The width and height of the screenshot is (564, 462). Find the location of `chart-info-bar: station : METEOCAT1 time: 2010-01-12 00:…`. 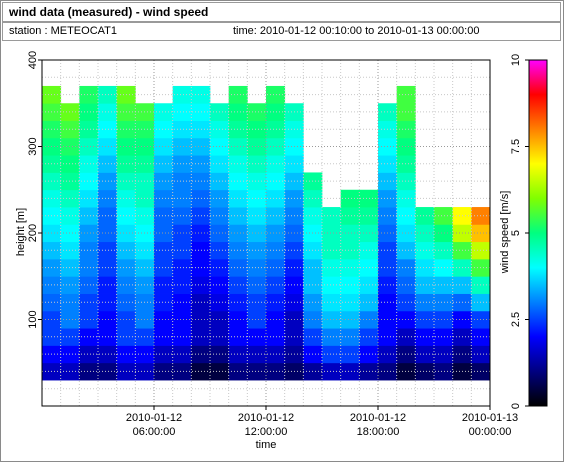

chart-info-bar: station : METEOCAT1 time: 2010-01-12 00:… is located at coordinates (281, 31).